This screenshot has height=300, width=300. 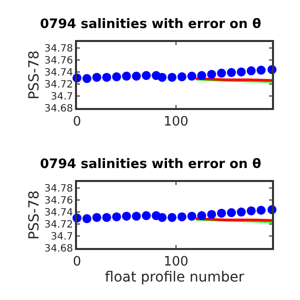 What do you see at coordinates (174, 278) in the screenshot?
I see `x-axis-title: float profile number` at bounding box center [174, 278].